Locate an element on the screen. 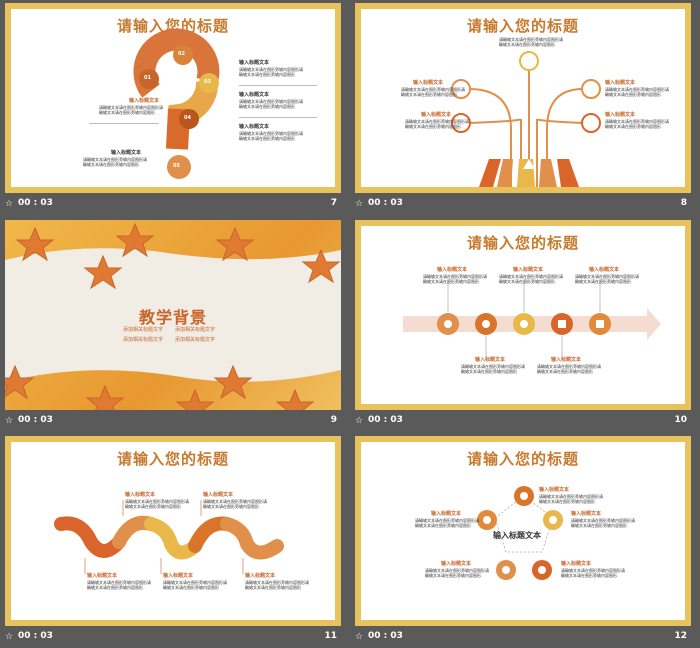 The height and width of the screenshot is (648, 700). slide-number: 12 is located at coordinates (680, 636).